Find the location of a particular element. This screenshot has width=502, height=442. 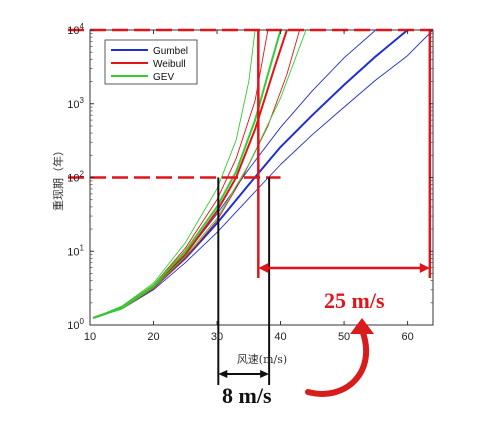

x-tick-label: 10 is located at coordinates (90, 337).